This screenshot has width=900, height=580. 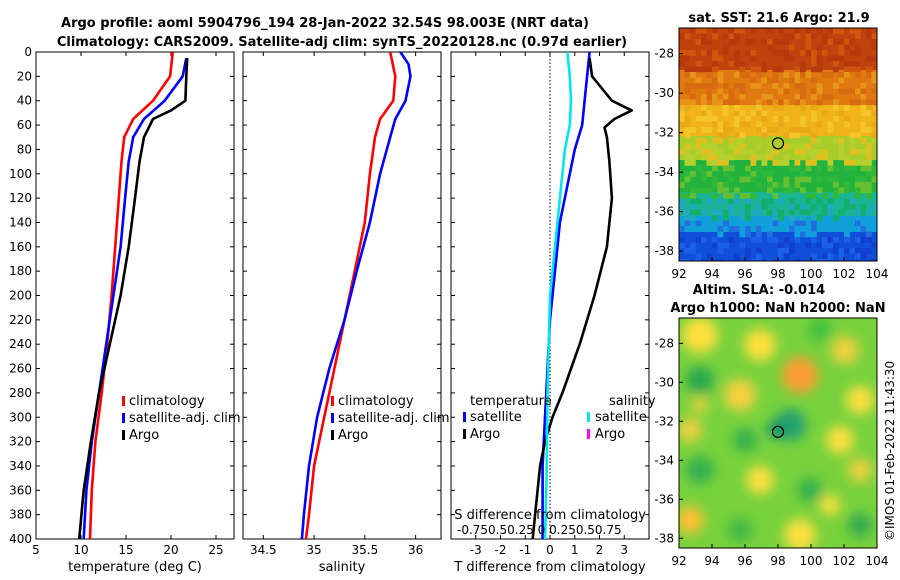 What do you see at coordinates (877, 274) in the screenshot?
I see `lon-tick-label: 104` at bounding box center [877, 274].